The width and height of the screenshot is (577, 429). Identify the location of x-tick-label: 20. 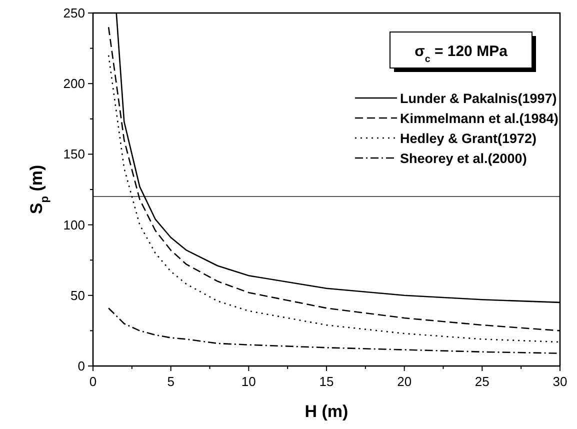
(404, 381).